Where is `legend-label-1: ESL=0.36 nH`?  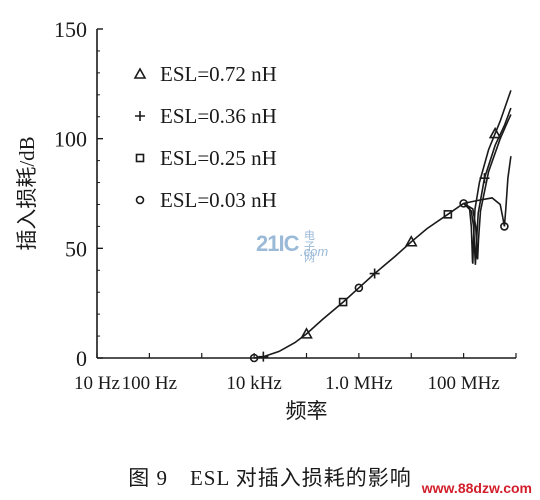 legend-label-1: ESL=0.36 nH is located at coordinates (218, 116).